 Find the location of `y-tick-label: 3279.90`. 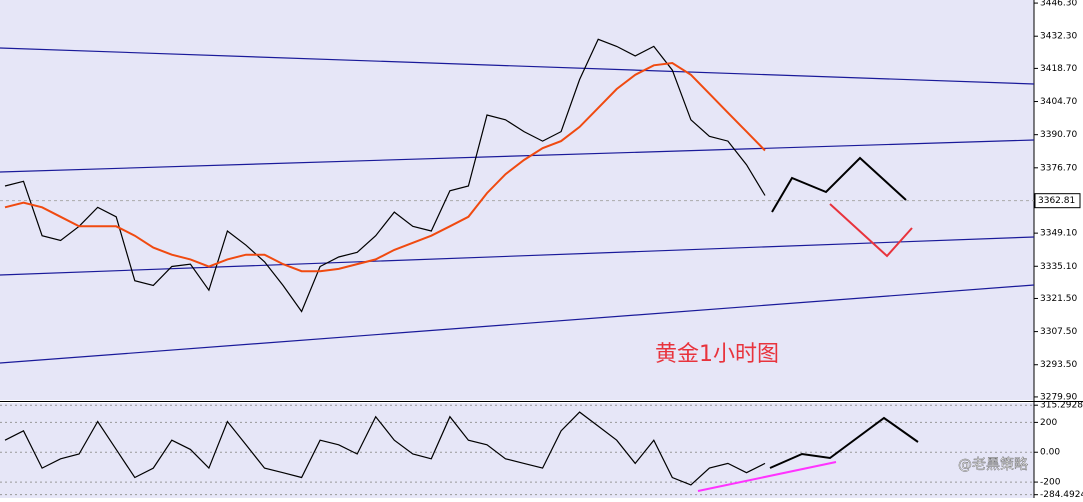

y-tick-label: 3279.90 is located at coordinates (1058, 397).